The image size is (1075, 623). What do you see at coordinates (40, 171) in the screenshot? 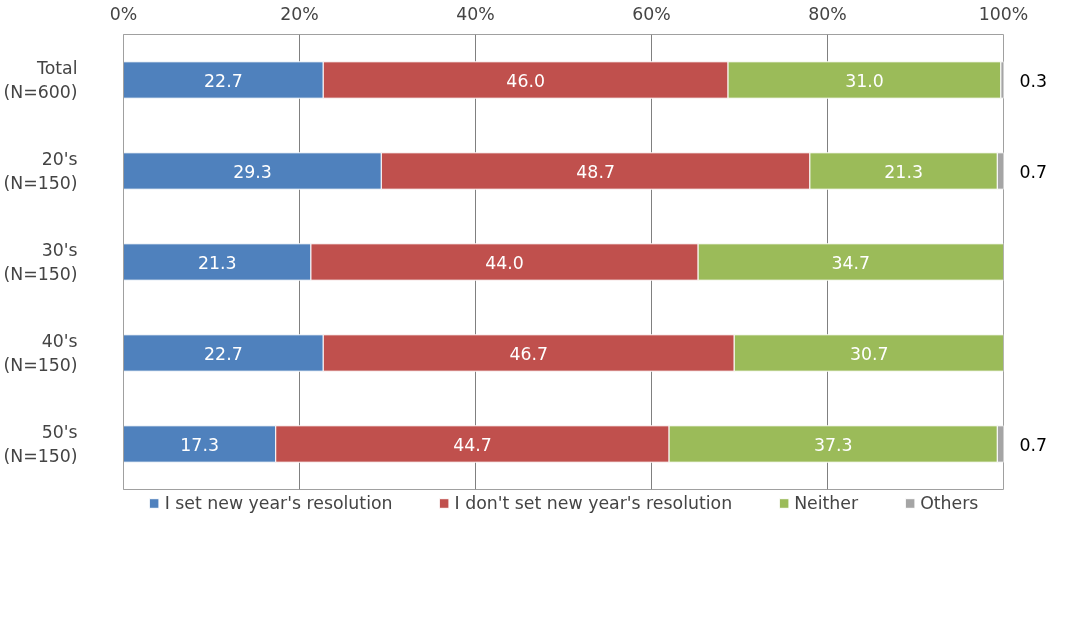
I see `y-tick-label: 20's (N=150)` at bounding box center [40, 171].